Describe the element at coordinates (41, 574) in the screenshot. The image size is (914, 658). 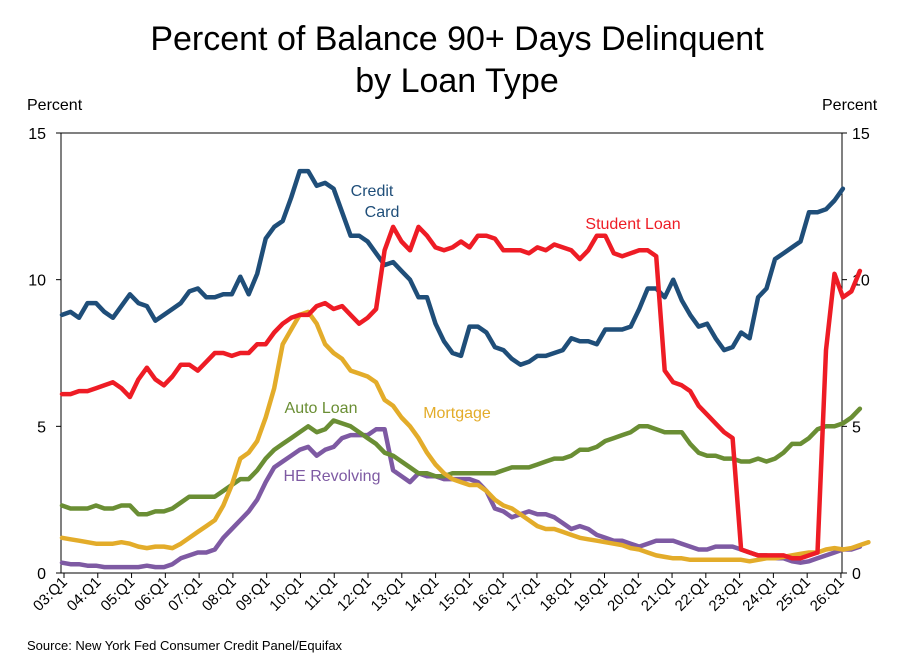
I see `y-tick-label-left: 0` at that location.